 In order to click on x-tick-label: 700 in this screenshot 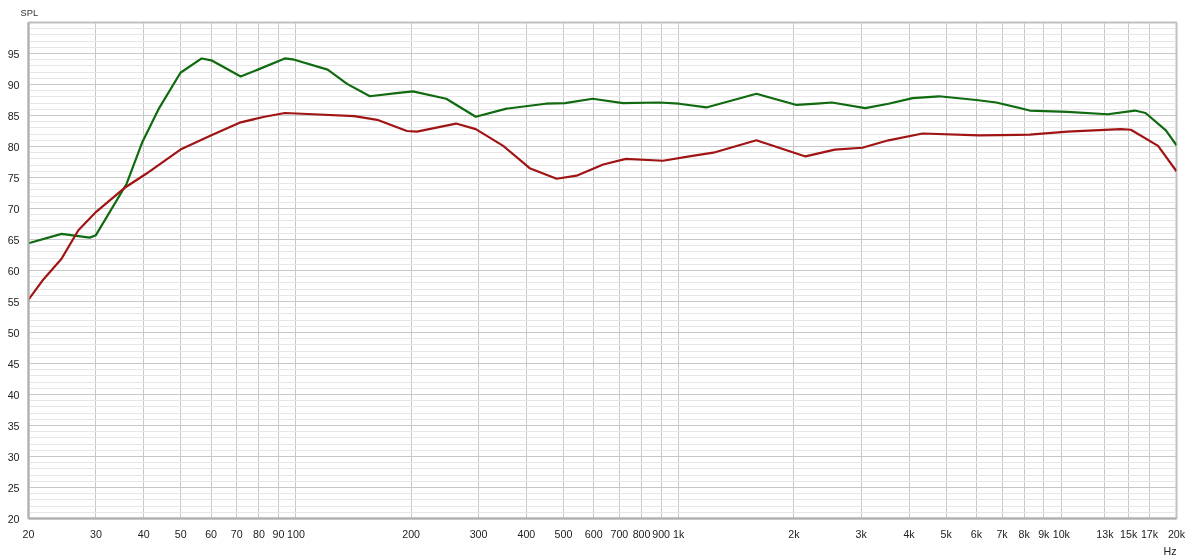, I will do `click(619, 533)`.